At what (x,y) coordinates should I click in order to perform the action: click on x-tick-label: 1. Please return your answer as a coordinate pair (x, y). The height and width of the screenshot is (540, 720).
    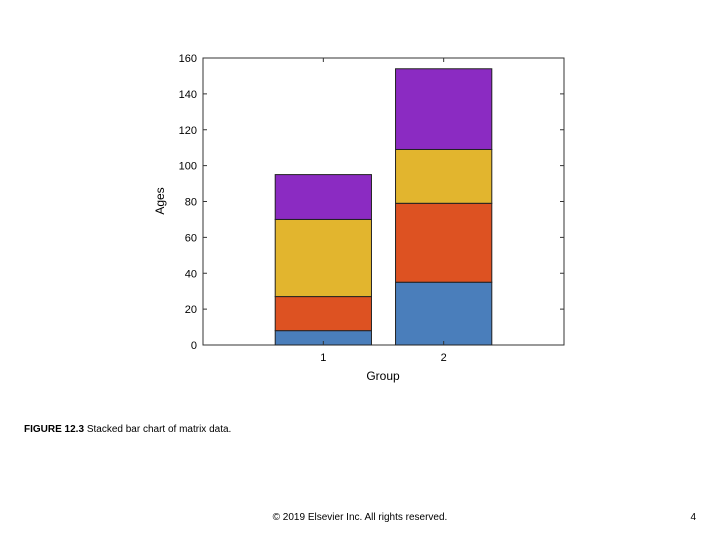
    Looking at the image, I should click on (323, 358).